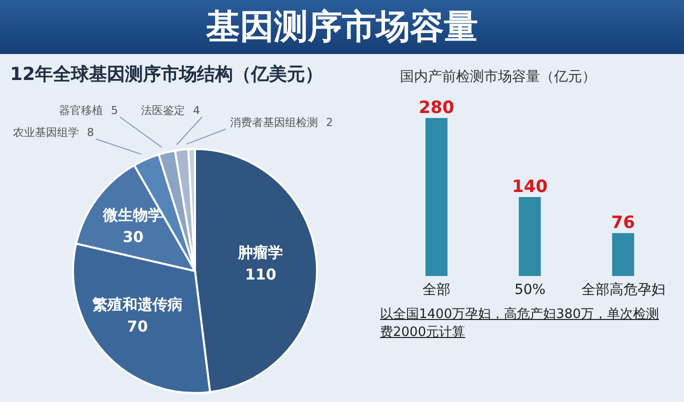 The height and width of the screenshot is (402, 684). What do you see at coordinates (260, 253) in the screenshot?
I see `slice-label: 肿瘤学` at bounding box center [260, 253].